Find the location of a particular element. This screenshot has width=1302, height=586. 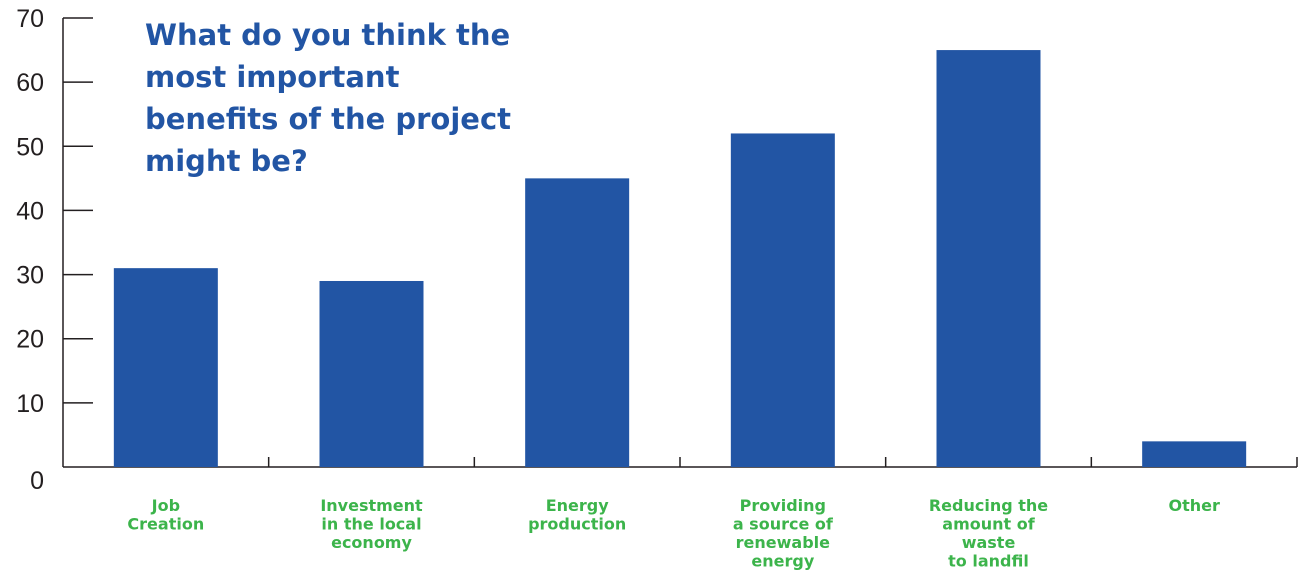

category-label: Energy production is located at coordinates (577, 515).